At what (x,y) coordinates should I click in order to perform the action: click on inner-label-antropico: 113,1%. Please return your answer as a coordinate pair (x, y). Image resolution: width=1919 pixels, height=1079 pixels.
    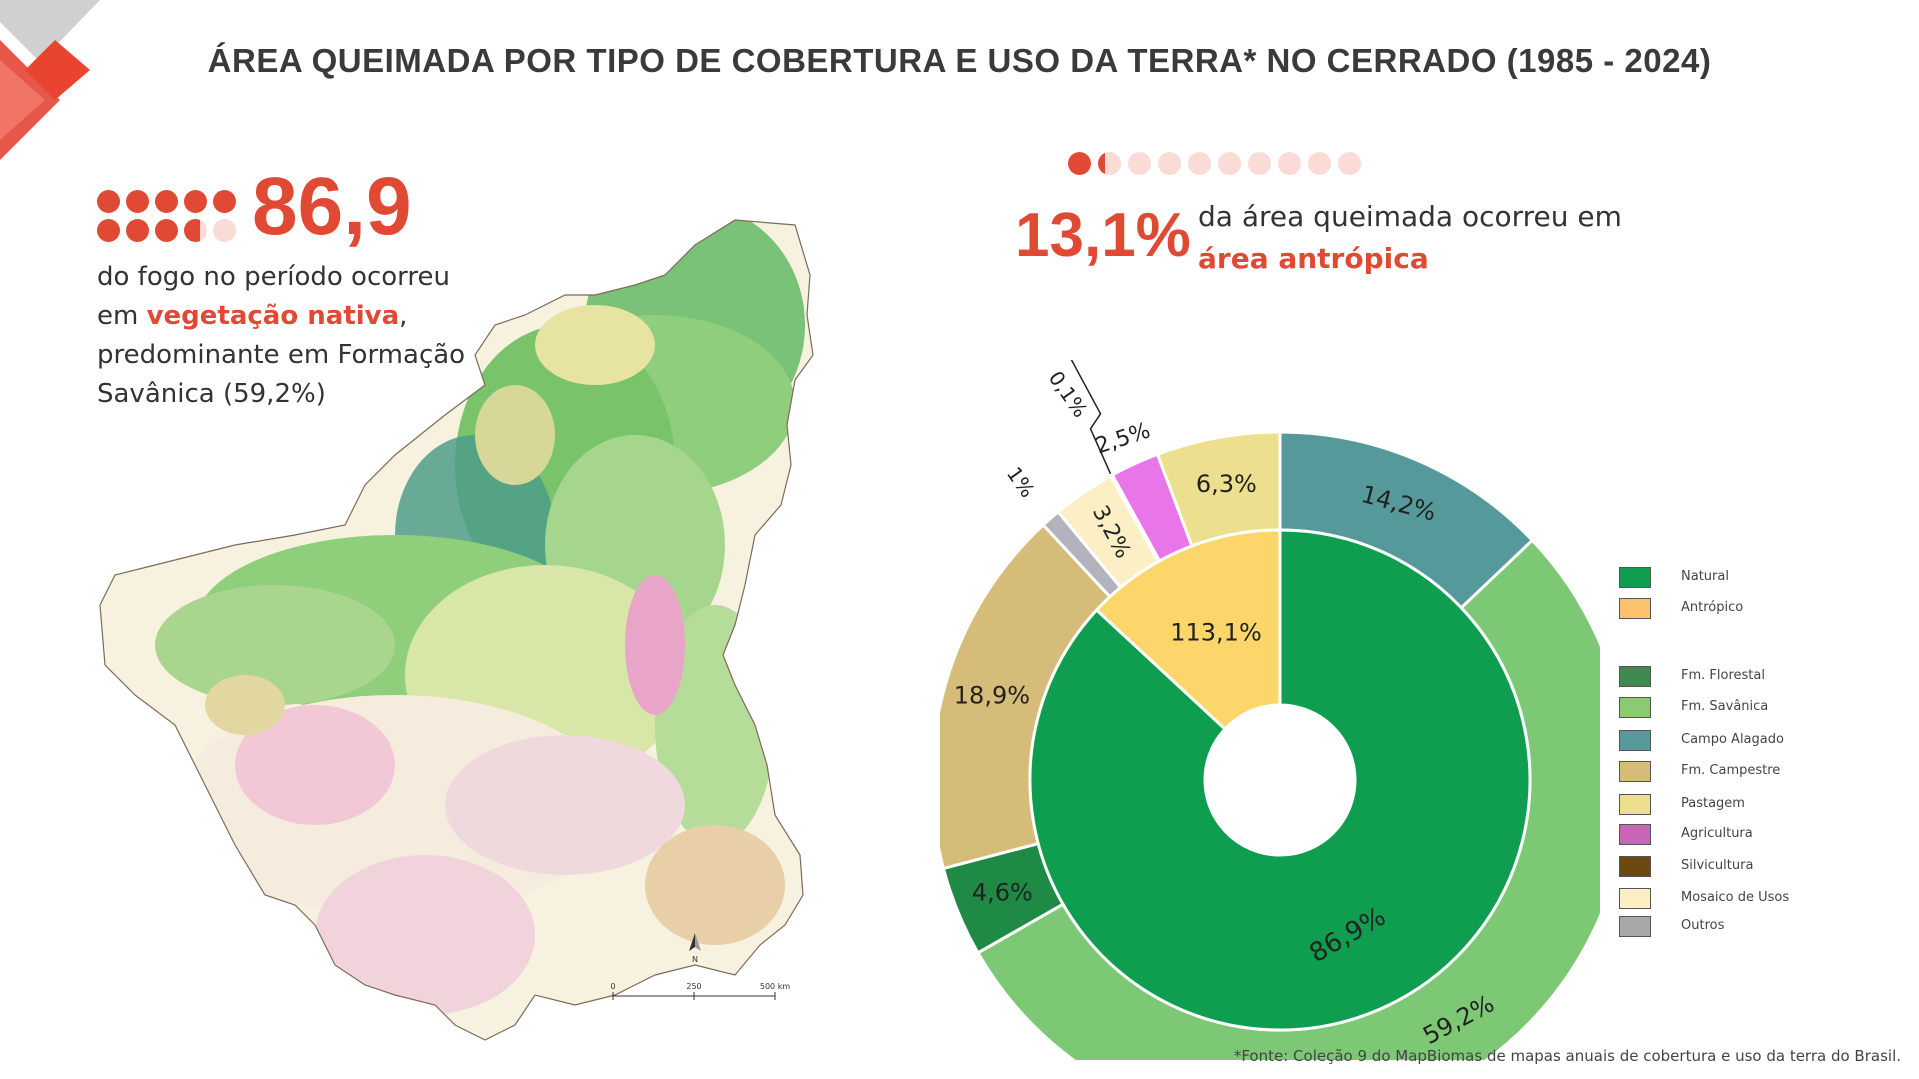
    Looking at the image, I should click on (1216, 632).